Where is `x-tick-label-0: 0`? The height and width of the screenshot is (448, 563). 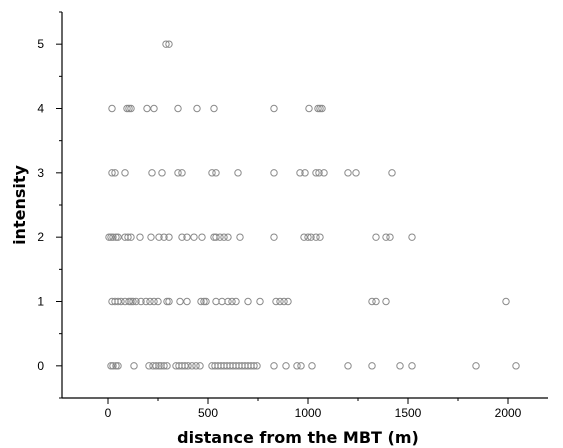 x-tick-label-0: 0 is located at coordinates (108, 413).